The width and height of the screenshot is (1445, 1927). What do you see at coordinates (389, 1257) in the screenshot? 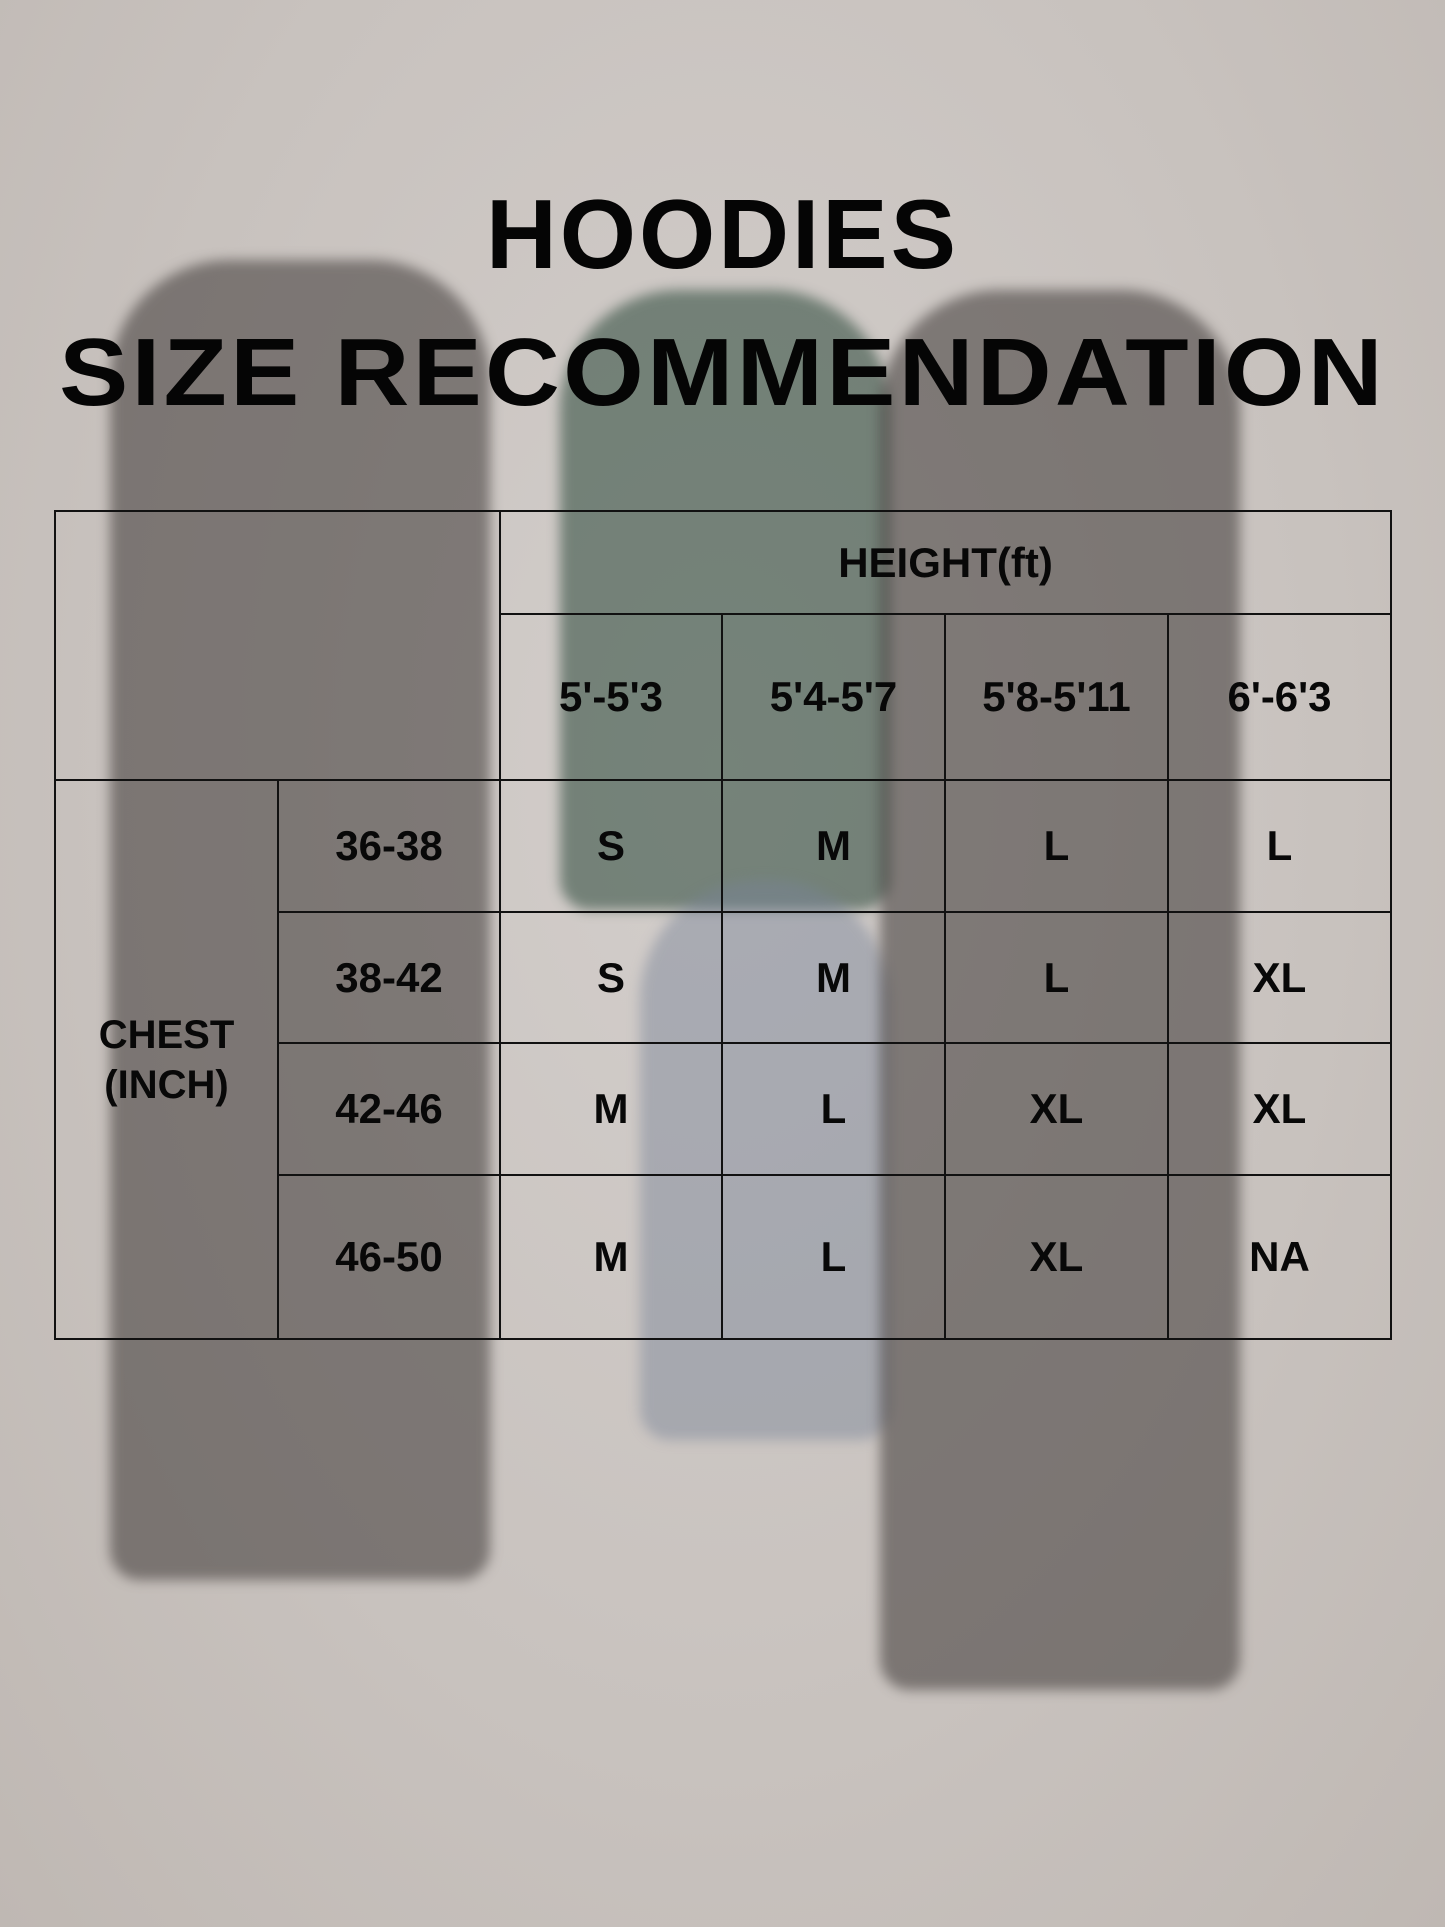
I see `chest-range: 46-50` at bounding box center [389, 1257].